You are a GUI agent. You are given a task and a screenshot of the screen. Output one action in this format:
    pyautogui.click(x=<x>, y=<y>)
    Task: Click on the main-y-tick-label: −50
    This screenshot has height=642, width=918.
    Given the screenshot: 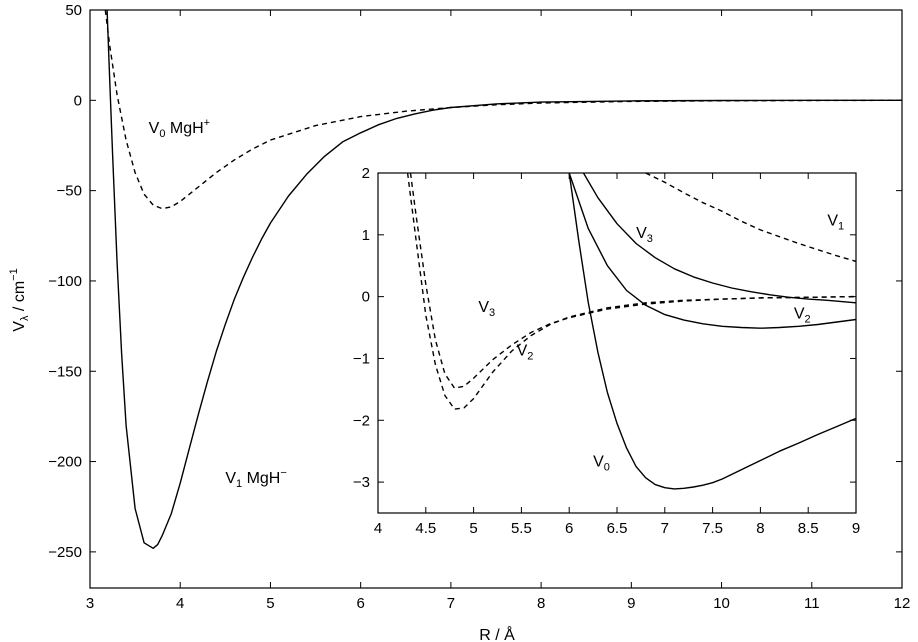 What is the action you would take?
    pyautogui.click(x=69, y=191)
    